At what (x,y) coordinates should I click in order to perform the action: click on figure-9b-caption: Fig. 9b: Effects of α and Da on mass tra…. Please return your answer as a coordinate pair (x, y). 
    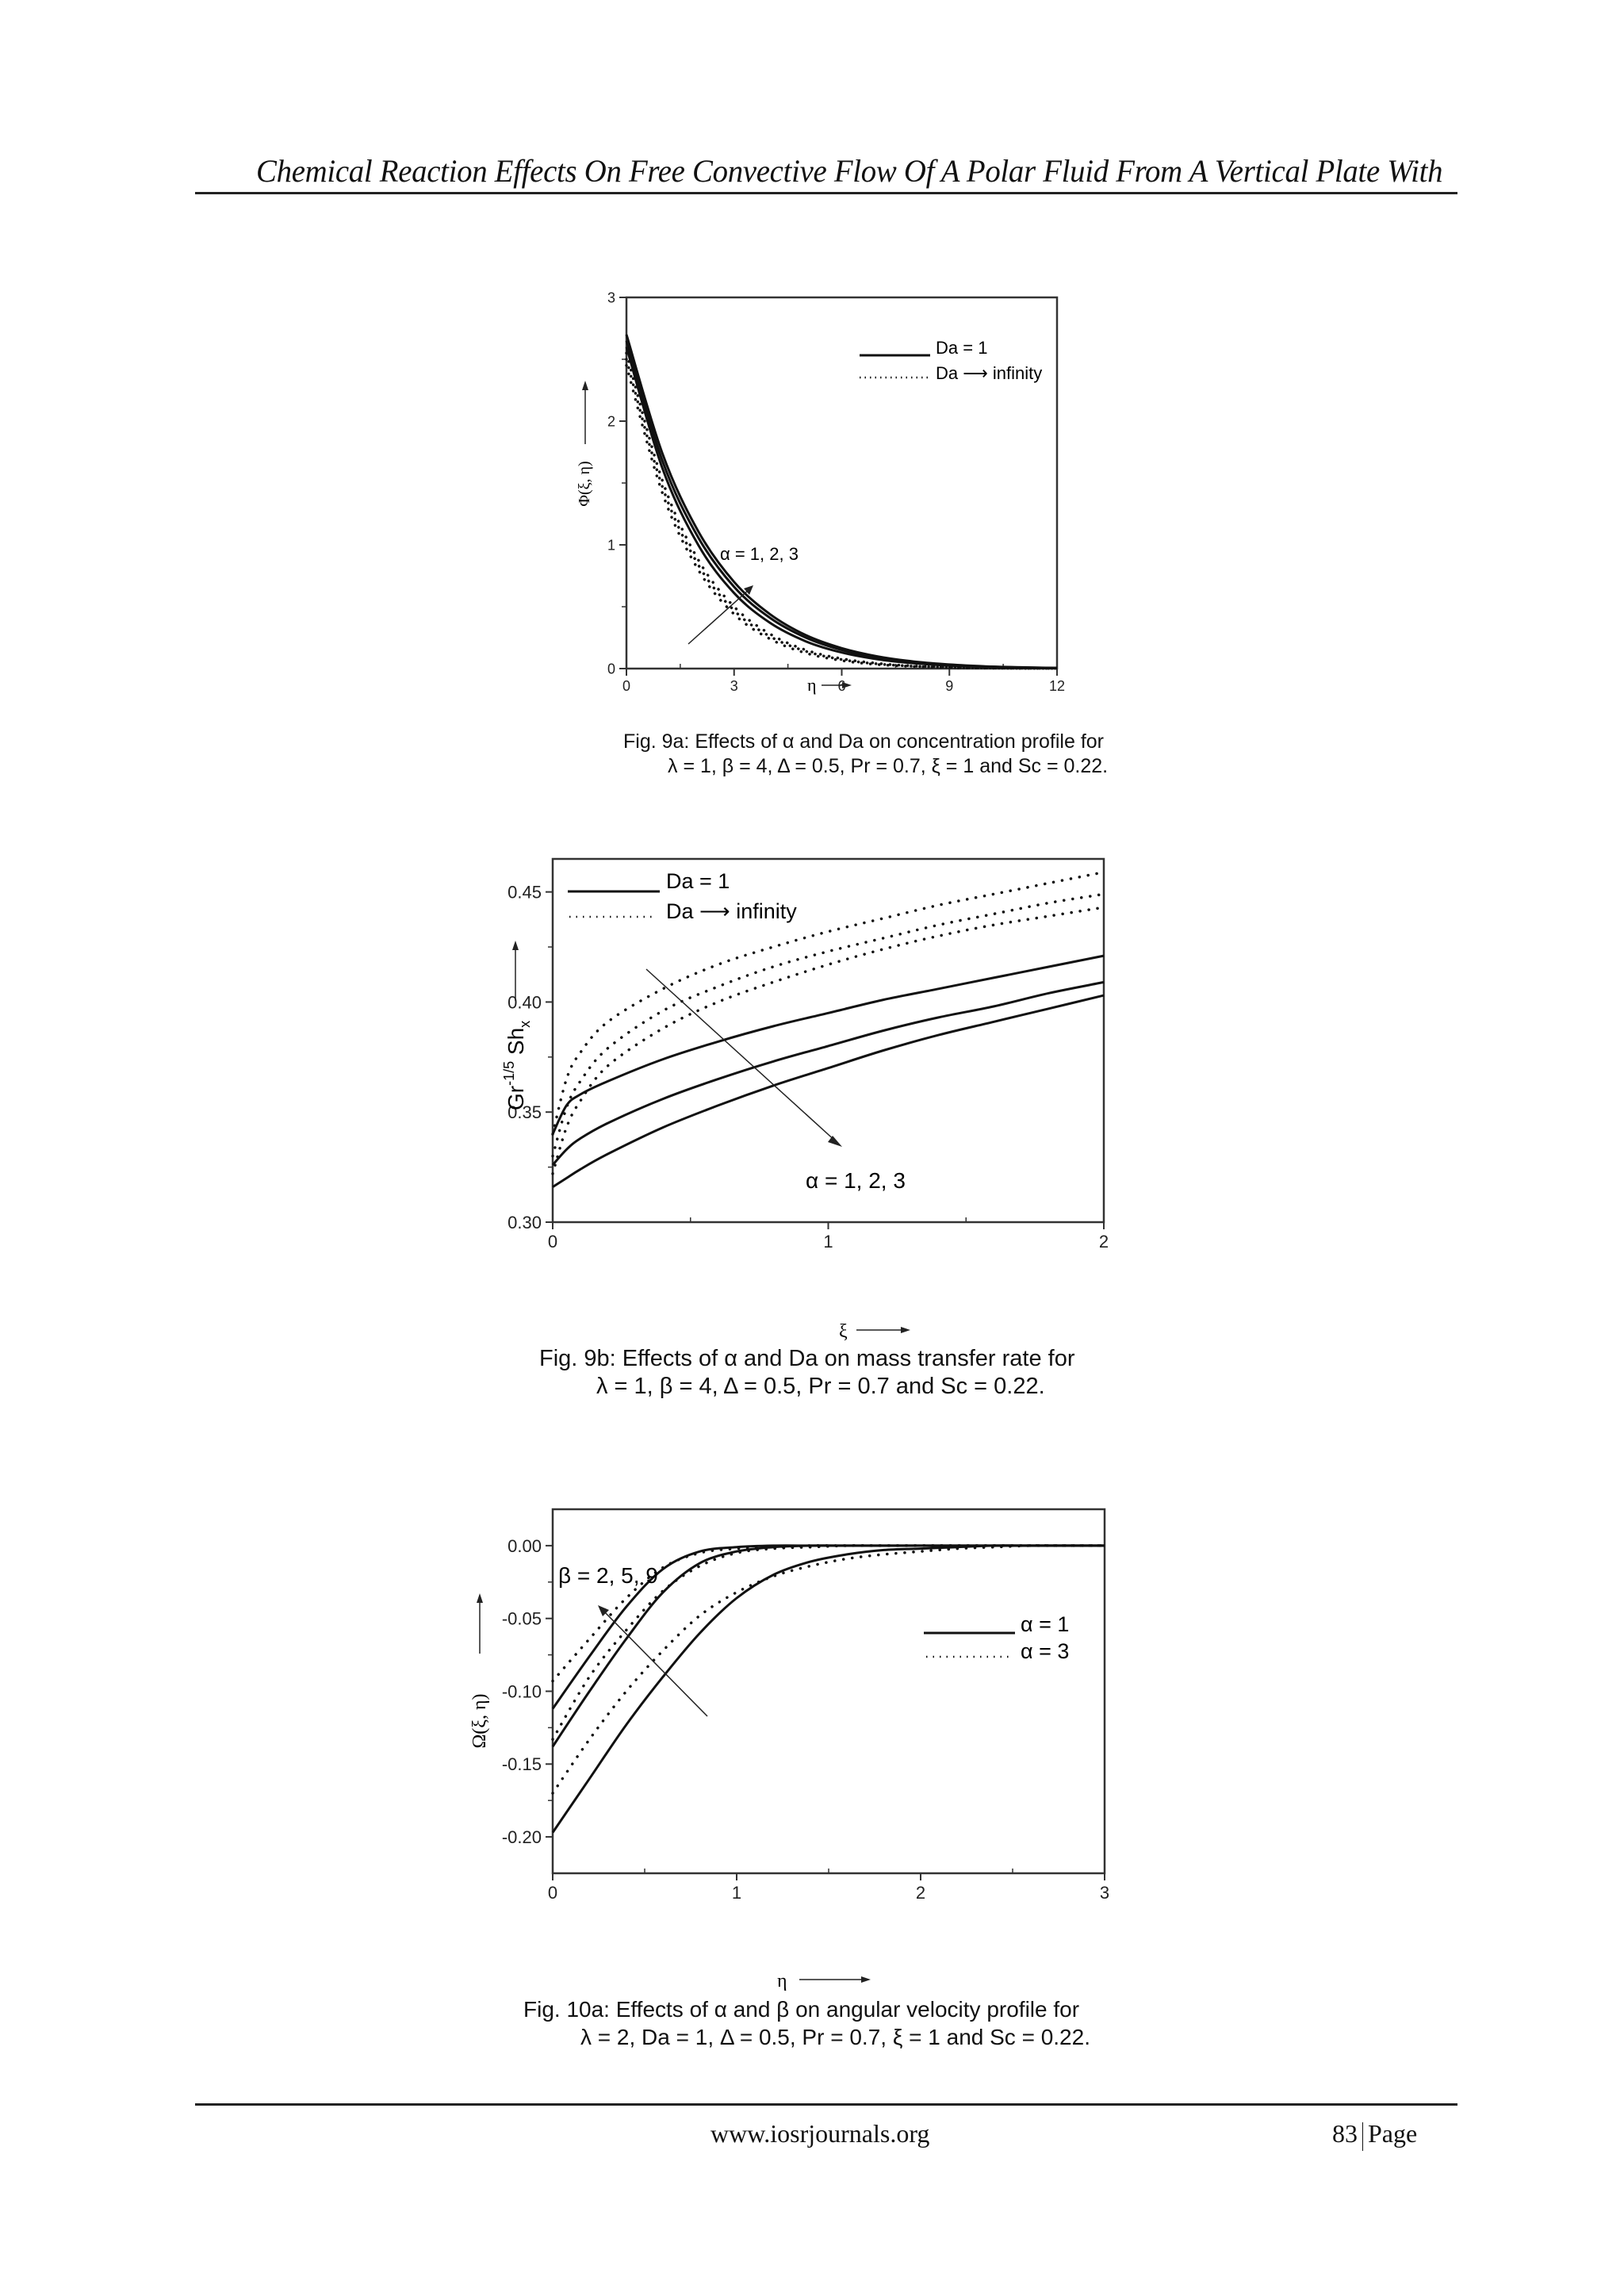
    Looking at the image, I should click on (806, 1373).